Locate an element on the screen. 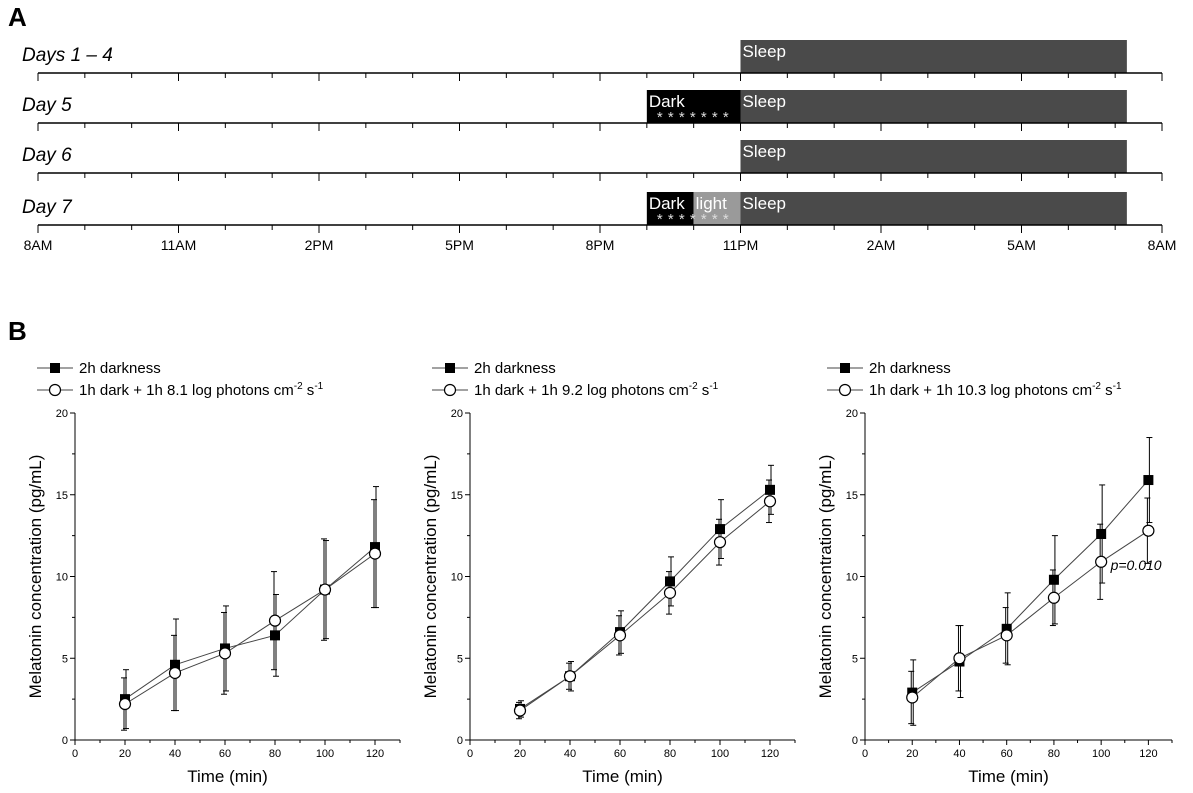 The image size is (1193, 793). p-value-annotation: p=0.010 is located at coordinates (1136, 565).